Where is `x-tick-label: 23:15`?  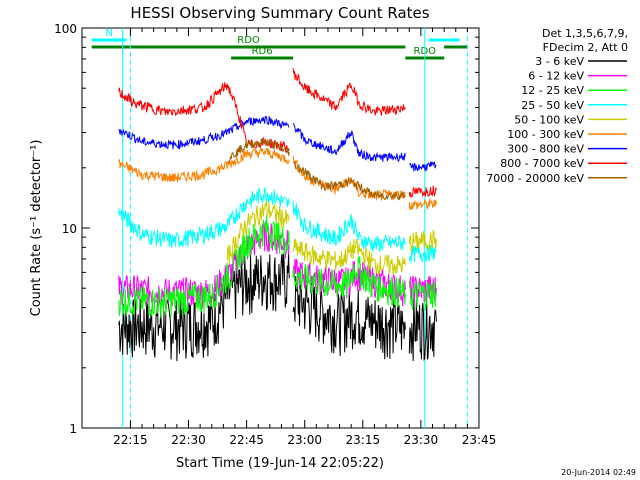
x-tick-label: 23:15 is located at coordinates (363, 440).